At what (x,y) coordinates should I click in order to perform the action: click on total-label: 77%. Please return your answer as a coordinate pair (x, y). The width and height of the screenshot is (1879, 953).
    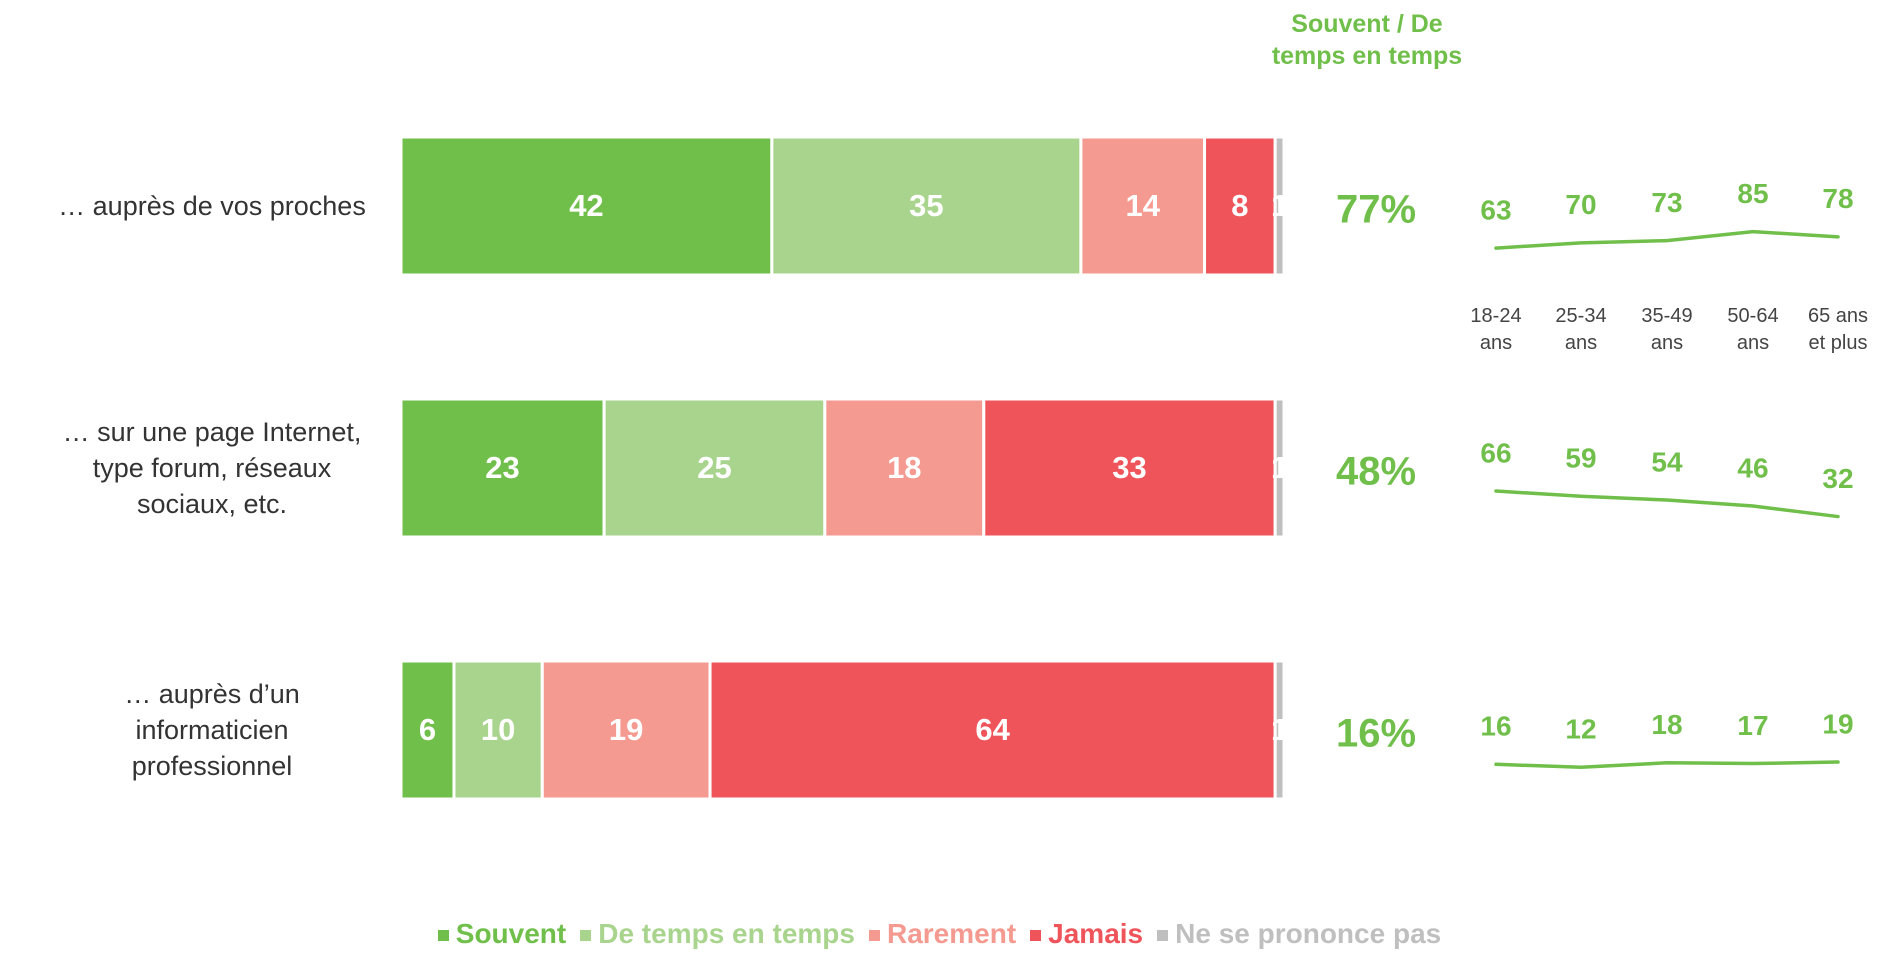
    Looking at the image, I should click on (1376, 210).